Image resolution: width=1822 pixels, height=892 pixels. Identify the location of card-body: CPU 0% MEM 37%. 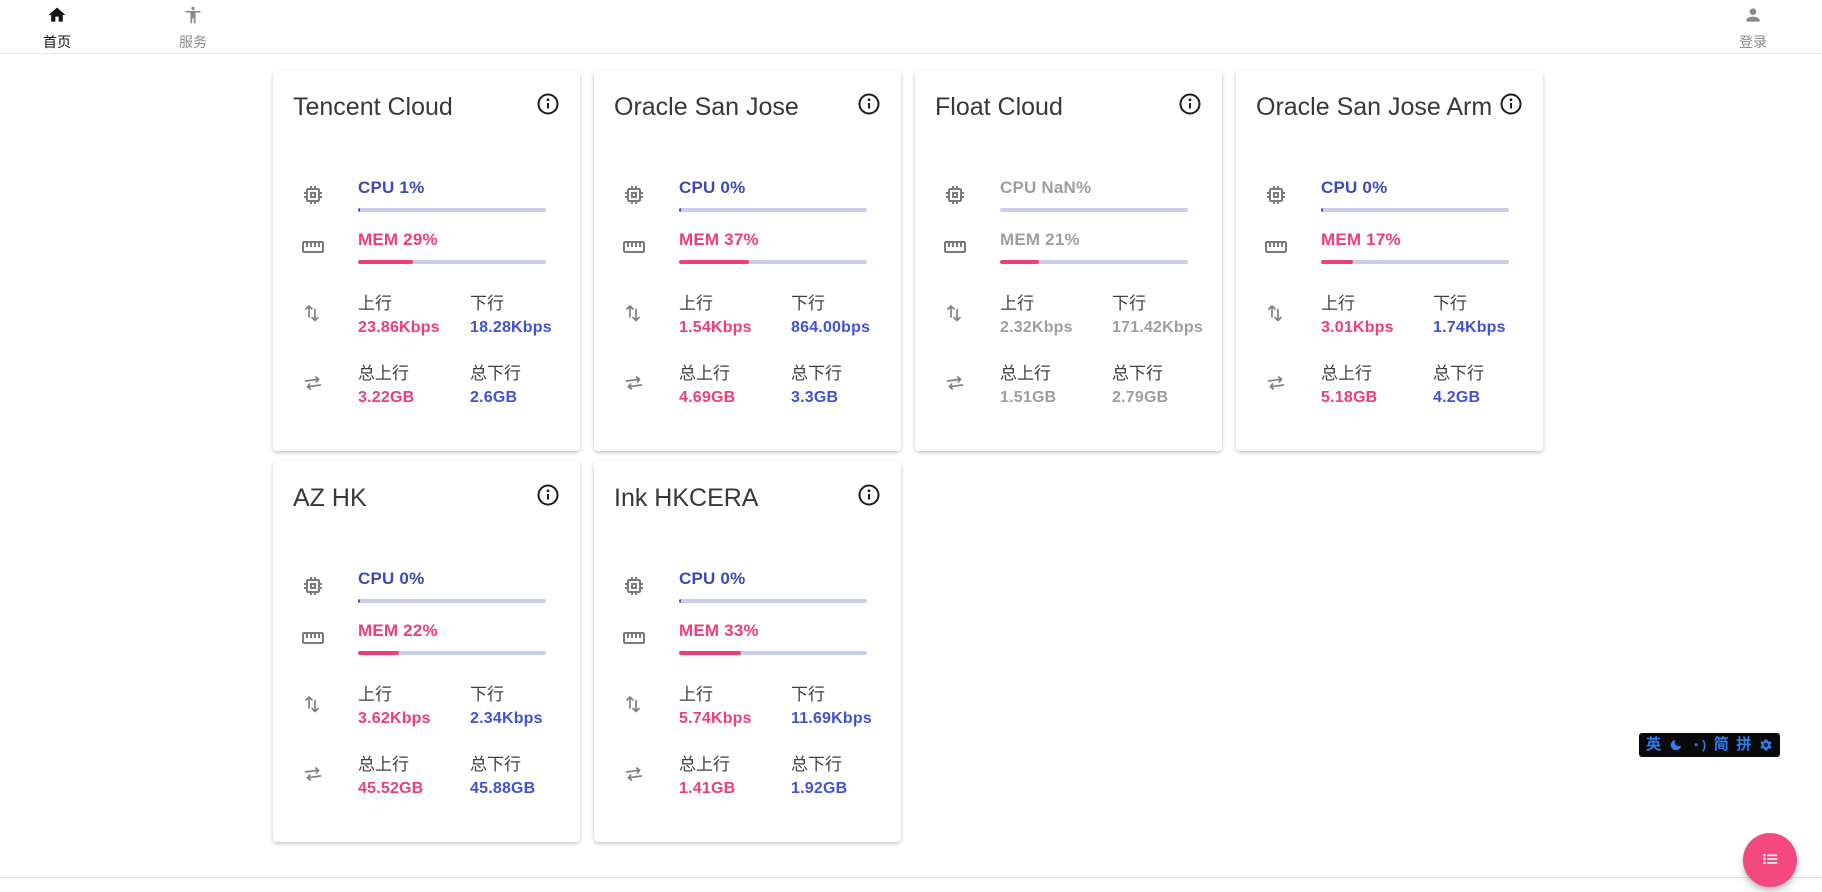
(747, 292).